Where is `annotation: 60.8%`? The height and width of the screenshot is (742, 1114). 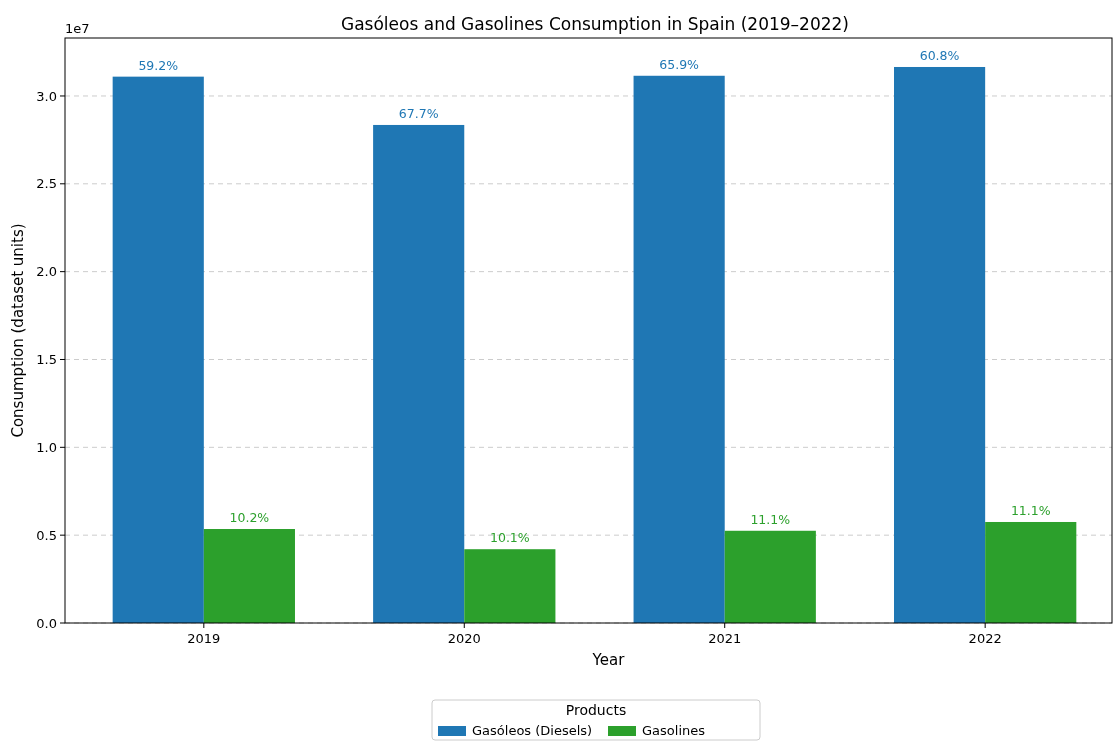 annotation: 60.8% is located at coordinates (939, 55).